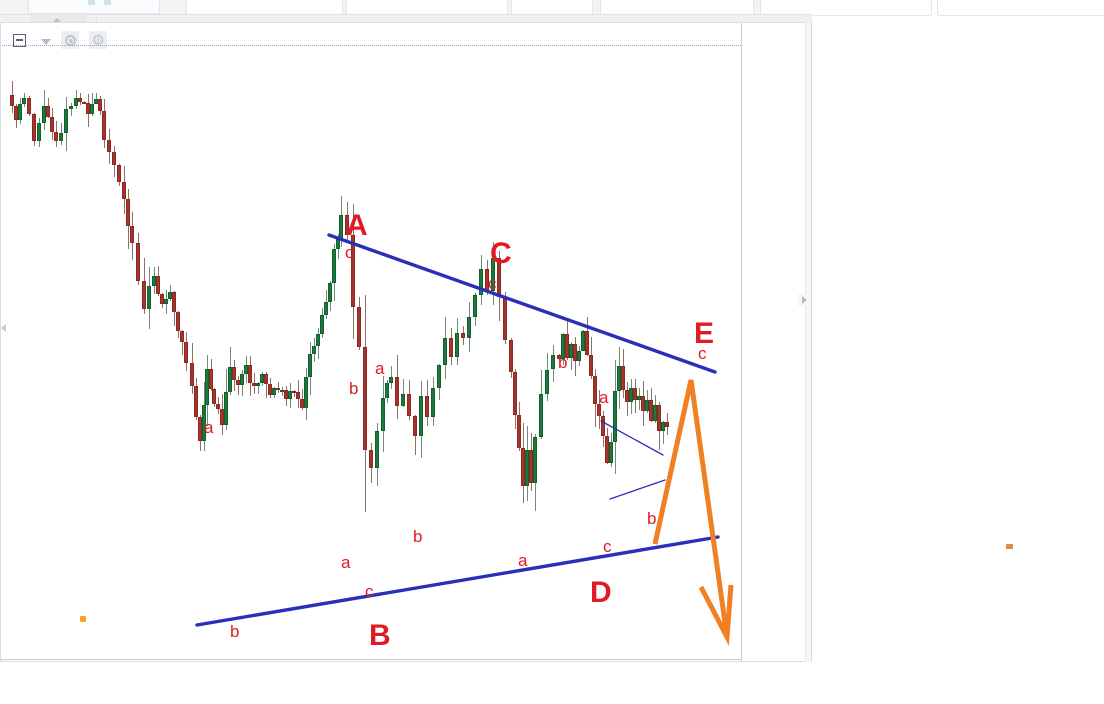  I want to click on wave-label-E: E, so click(704, 333).